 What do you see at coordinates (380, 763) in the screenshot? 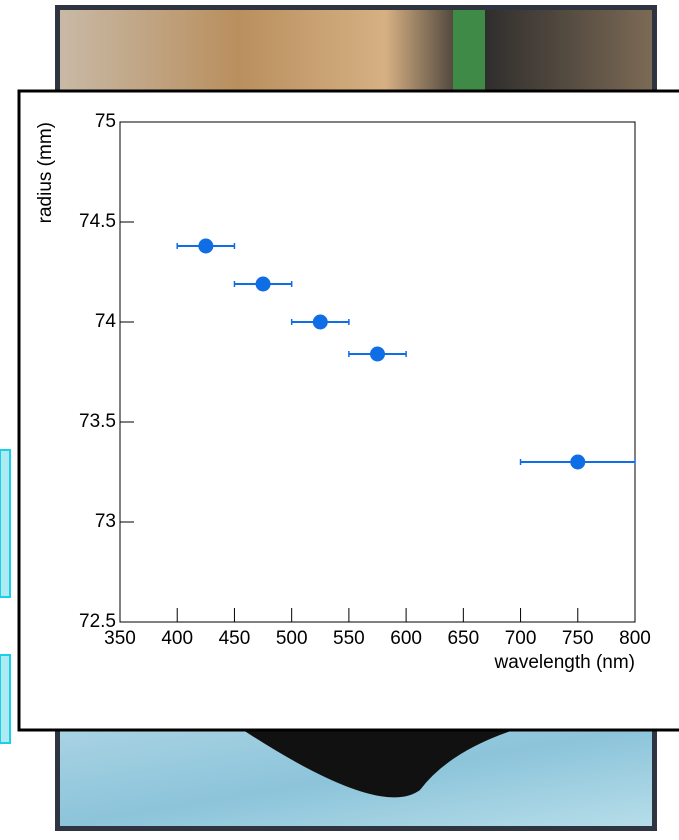
I see `shadow` at bounding box center [380, 763].